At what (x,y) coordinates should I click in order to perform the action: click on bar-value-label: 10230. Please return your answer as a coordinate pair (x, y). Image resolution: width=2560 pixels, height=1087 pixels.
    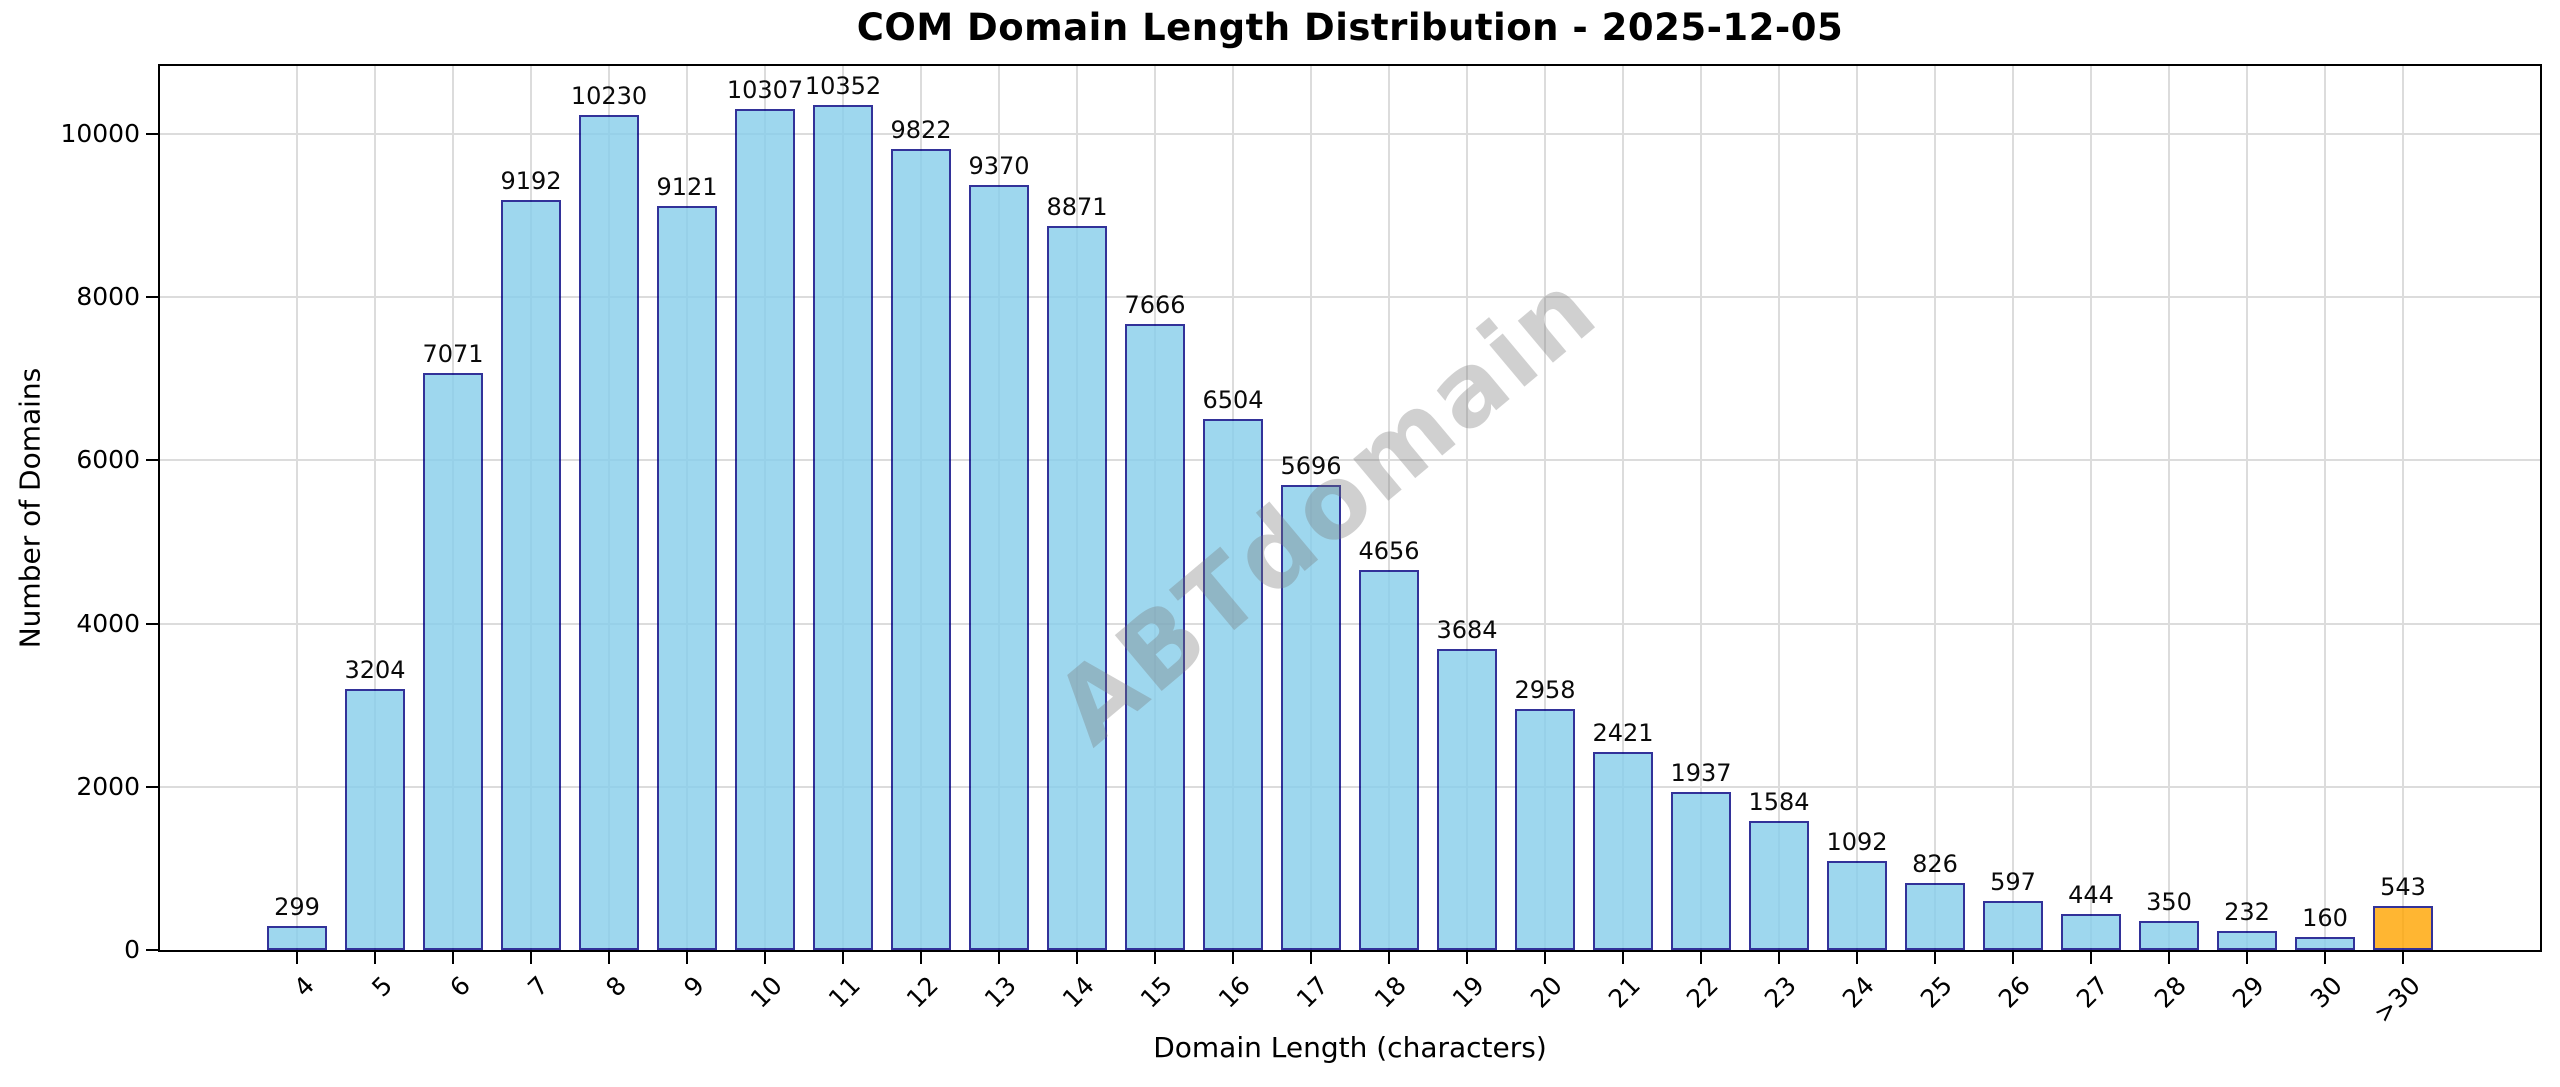
    Looking at the image, I should click on (609, 96).